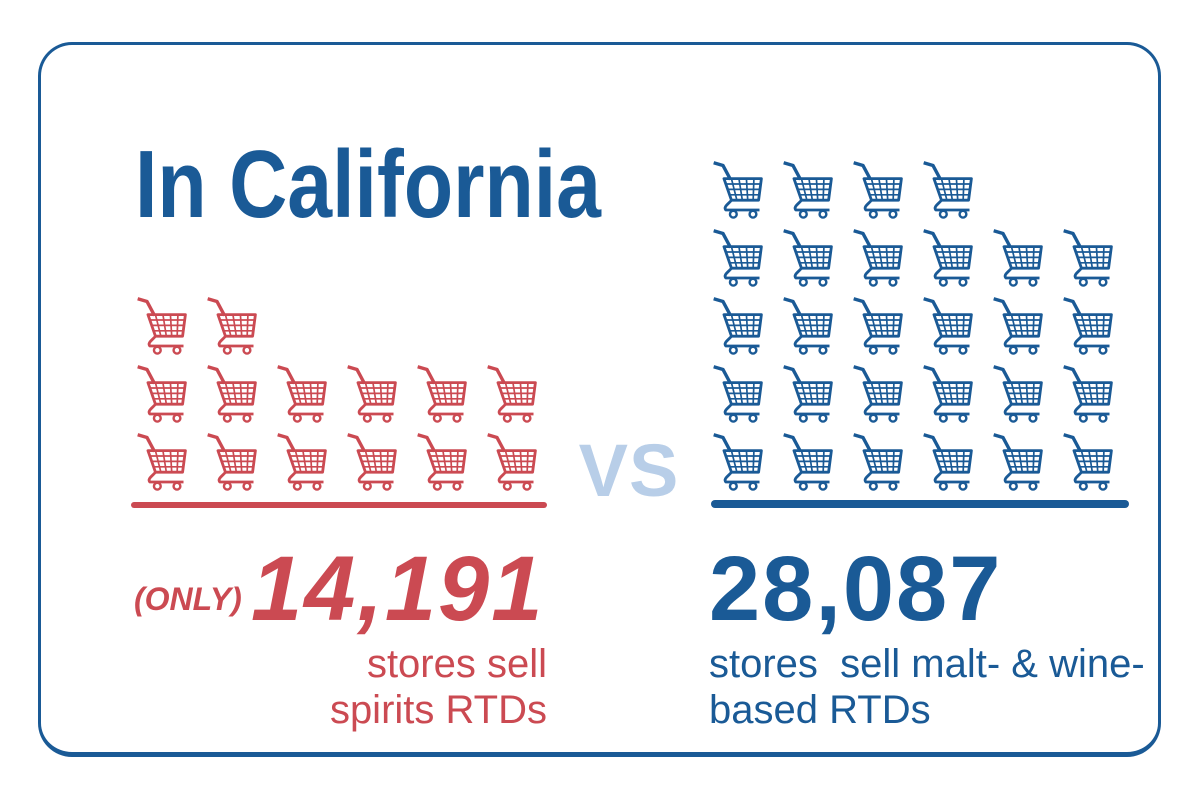  I want to click on malt-wine-count: 28,087, so click(856, 589).